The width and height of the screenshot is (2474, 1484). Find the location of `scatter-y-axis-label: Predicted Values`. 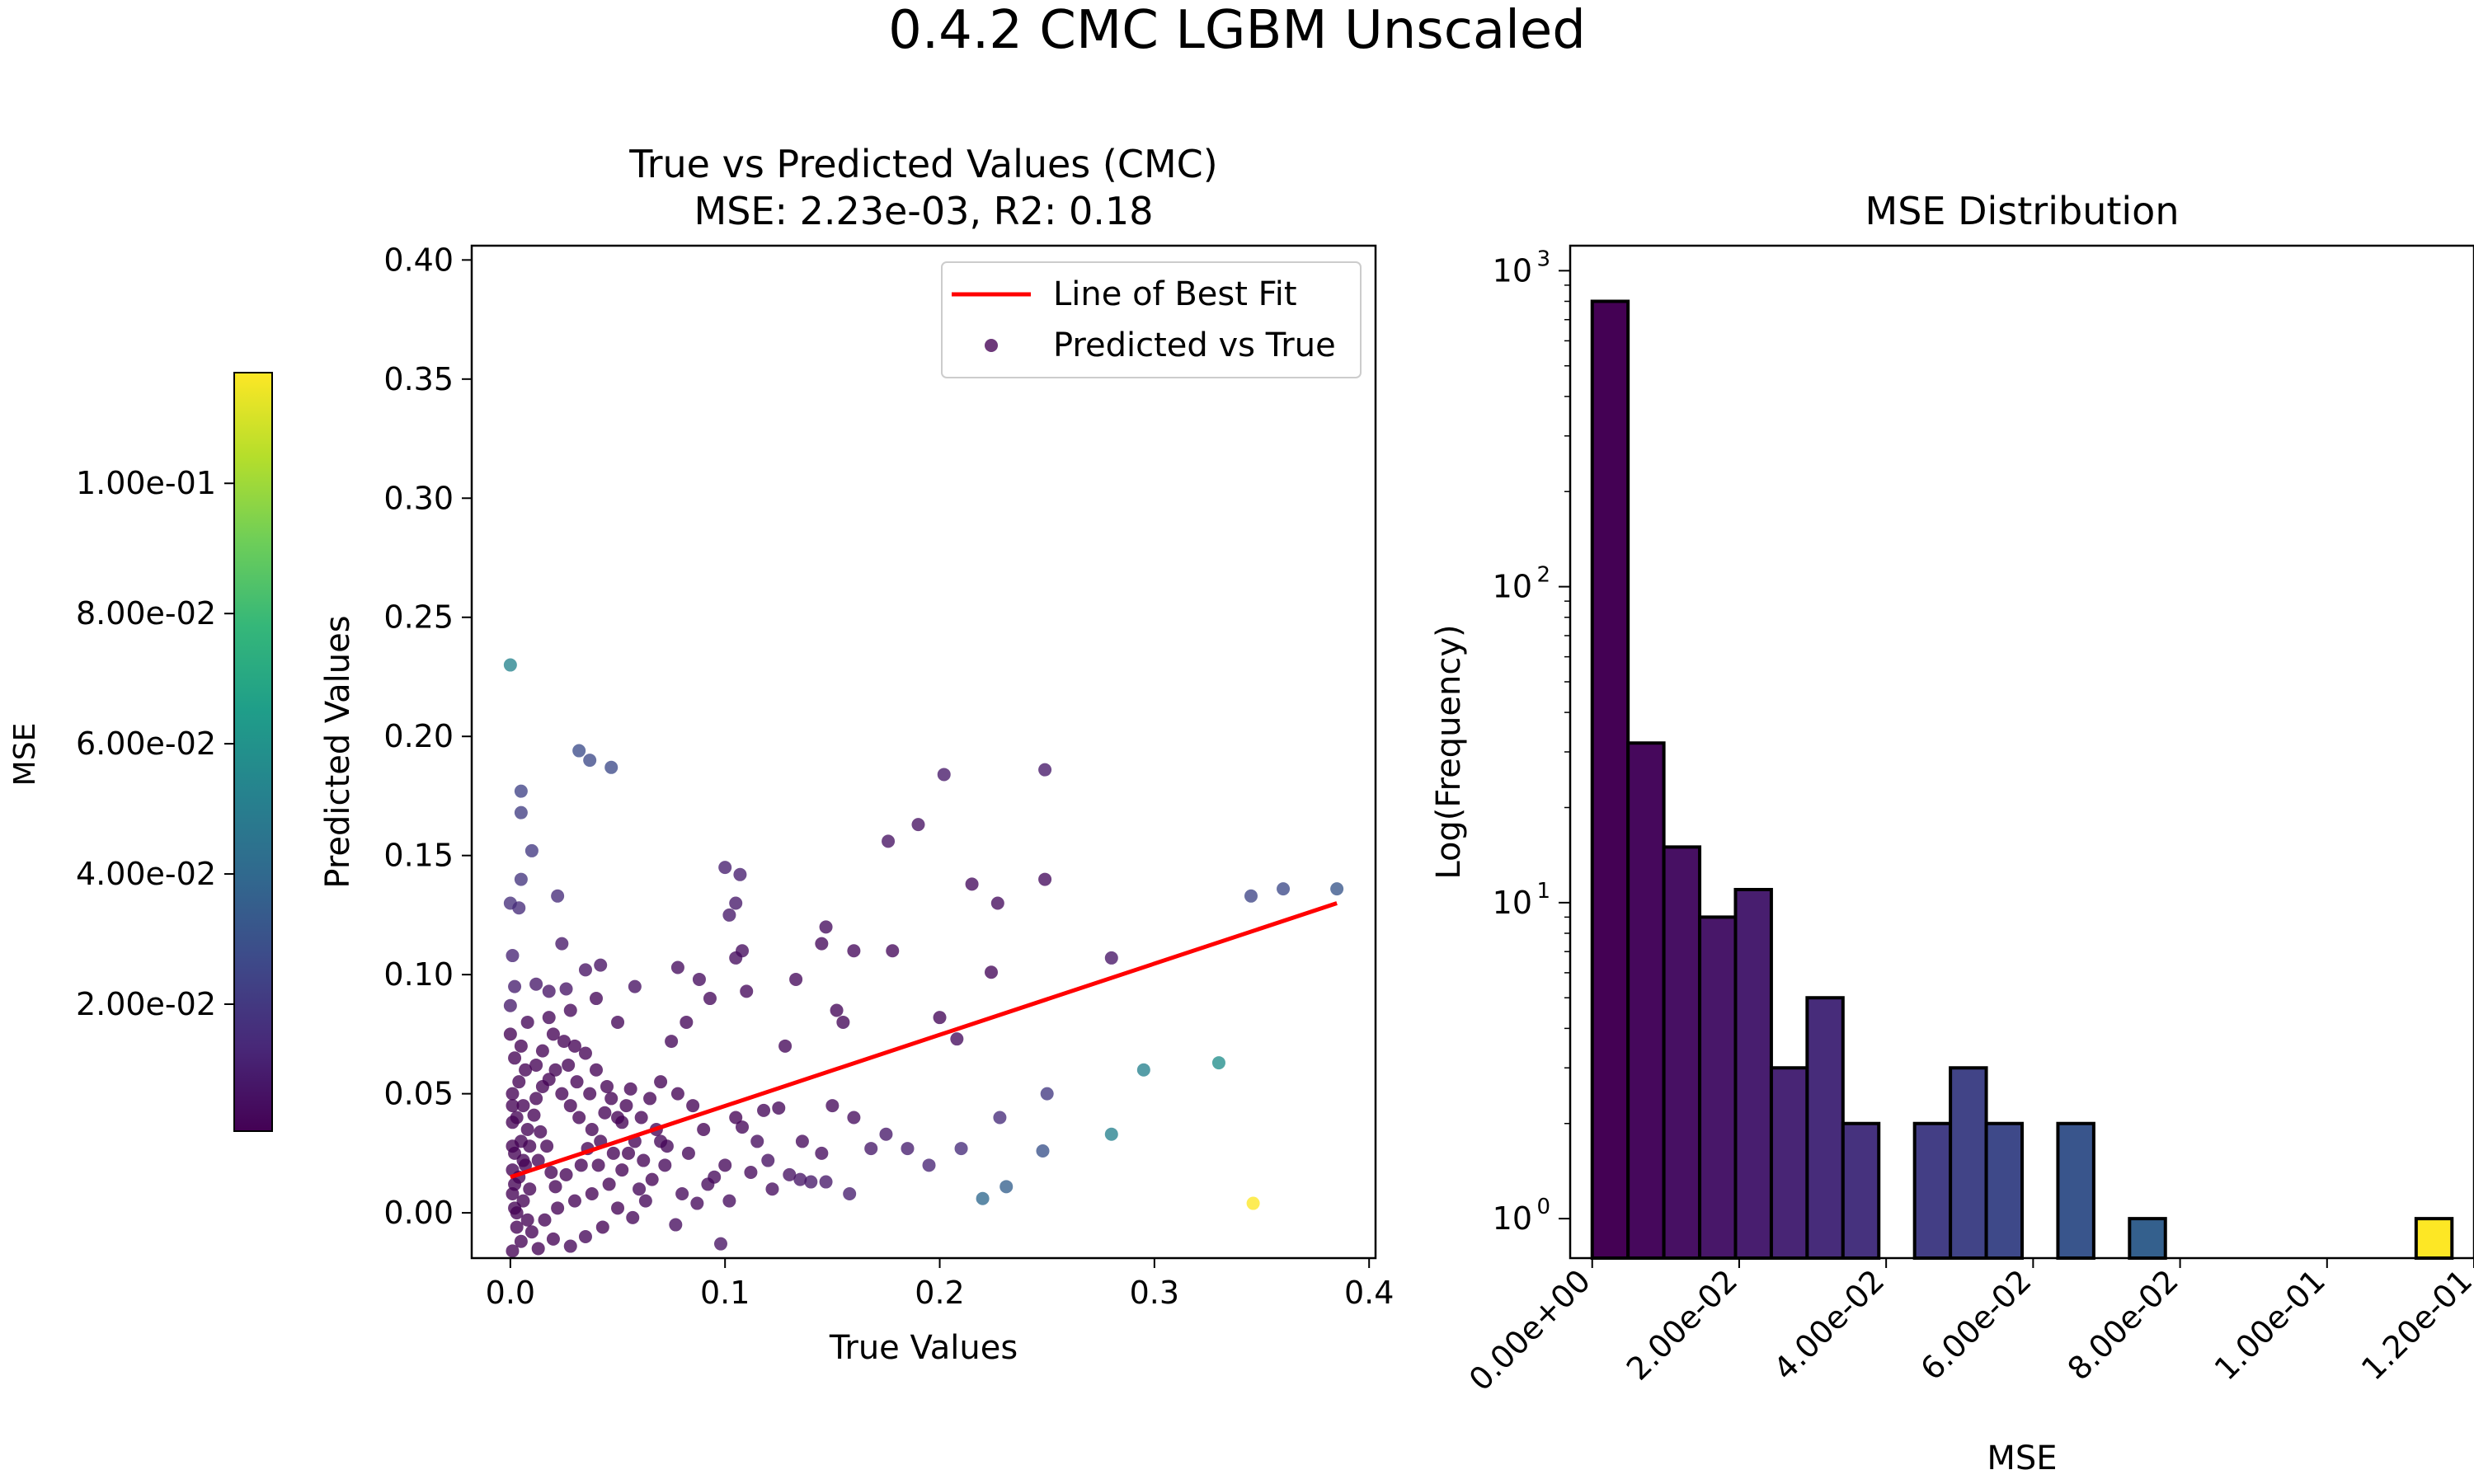

scatter-y-axis-label: Predicted Values is located at coordinates (338, 751).